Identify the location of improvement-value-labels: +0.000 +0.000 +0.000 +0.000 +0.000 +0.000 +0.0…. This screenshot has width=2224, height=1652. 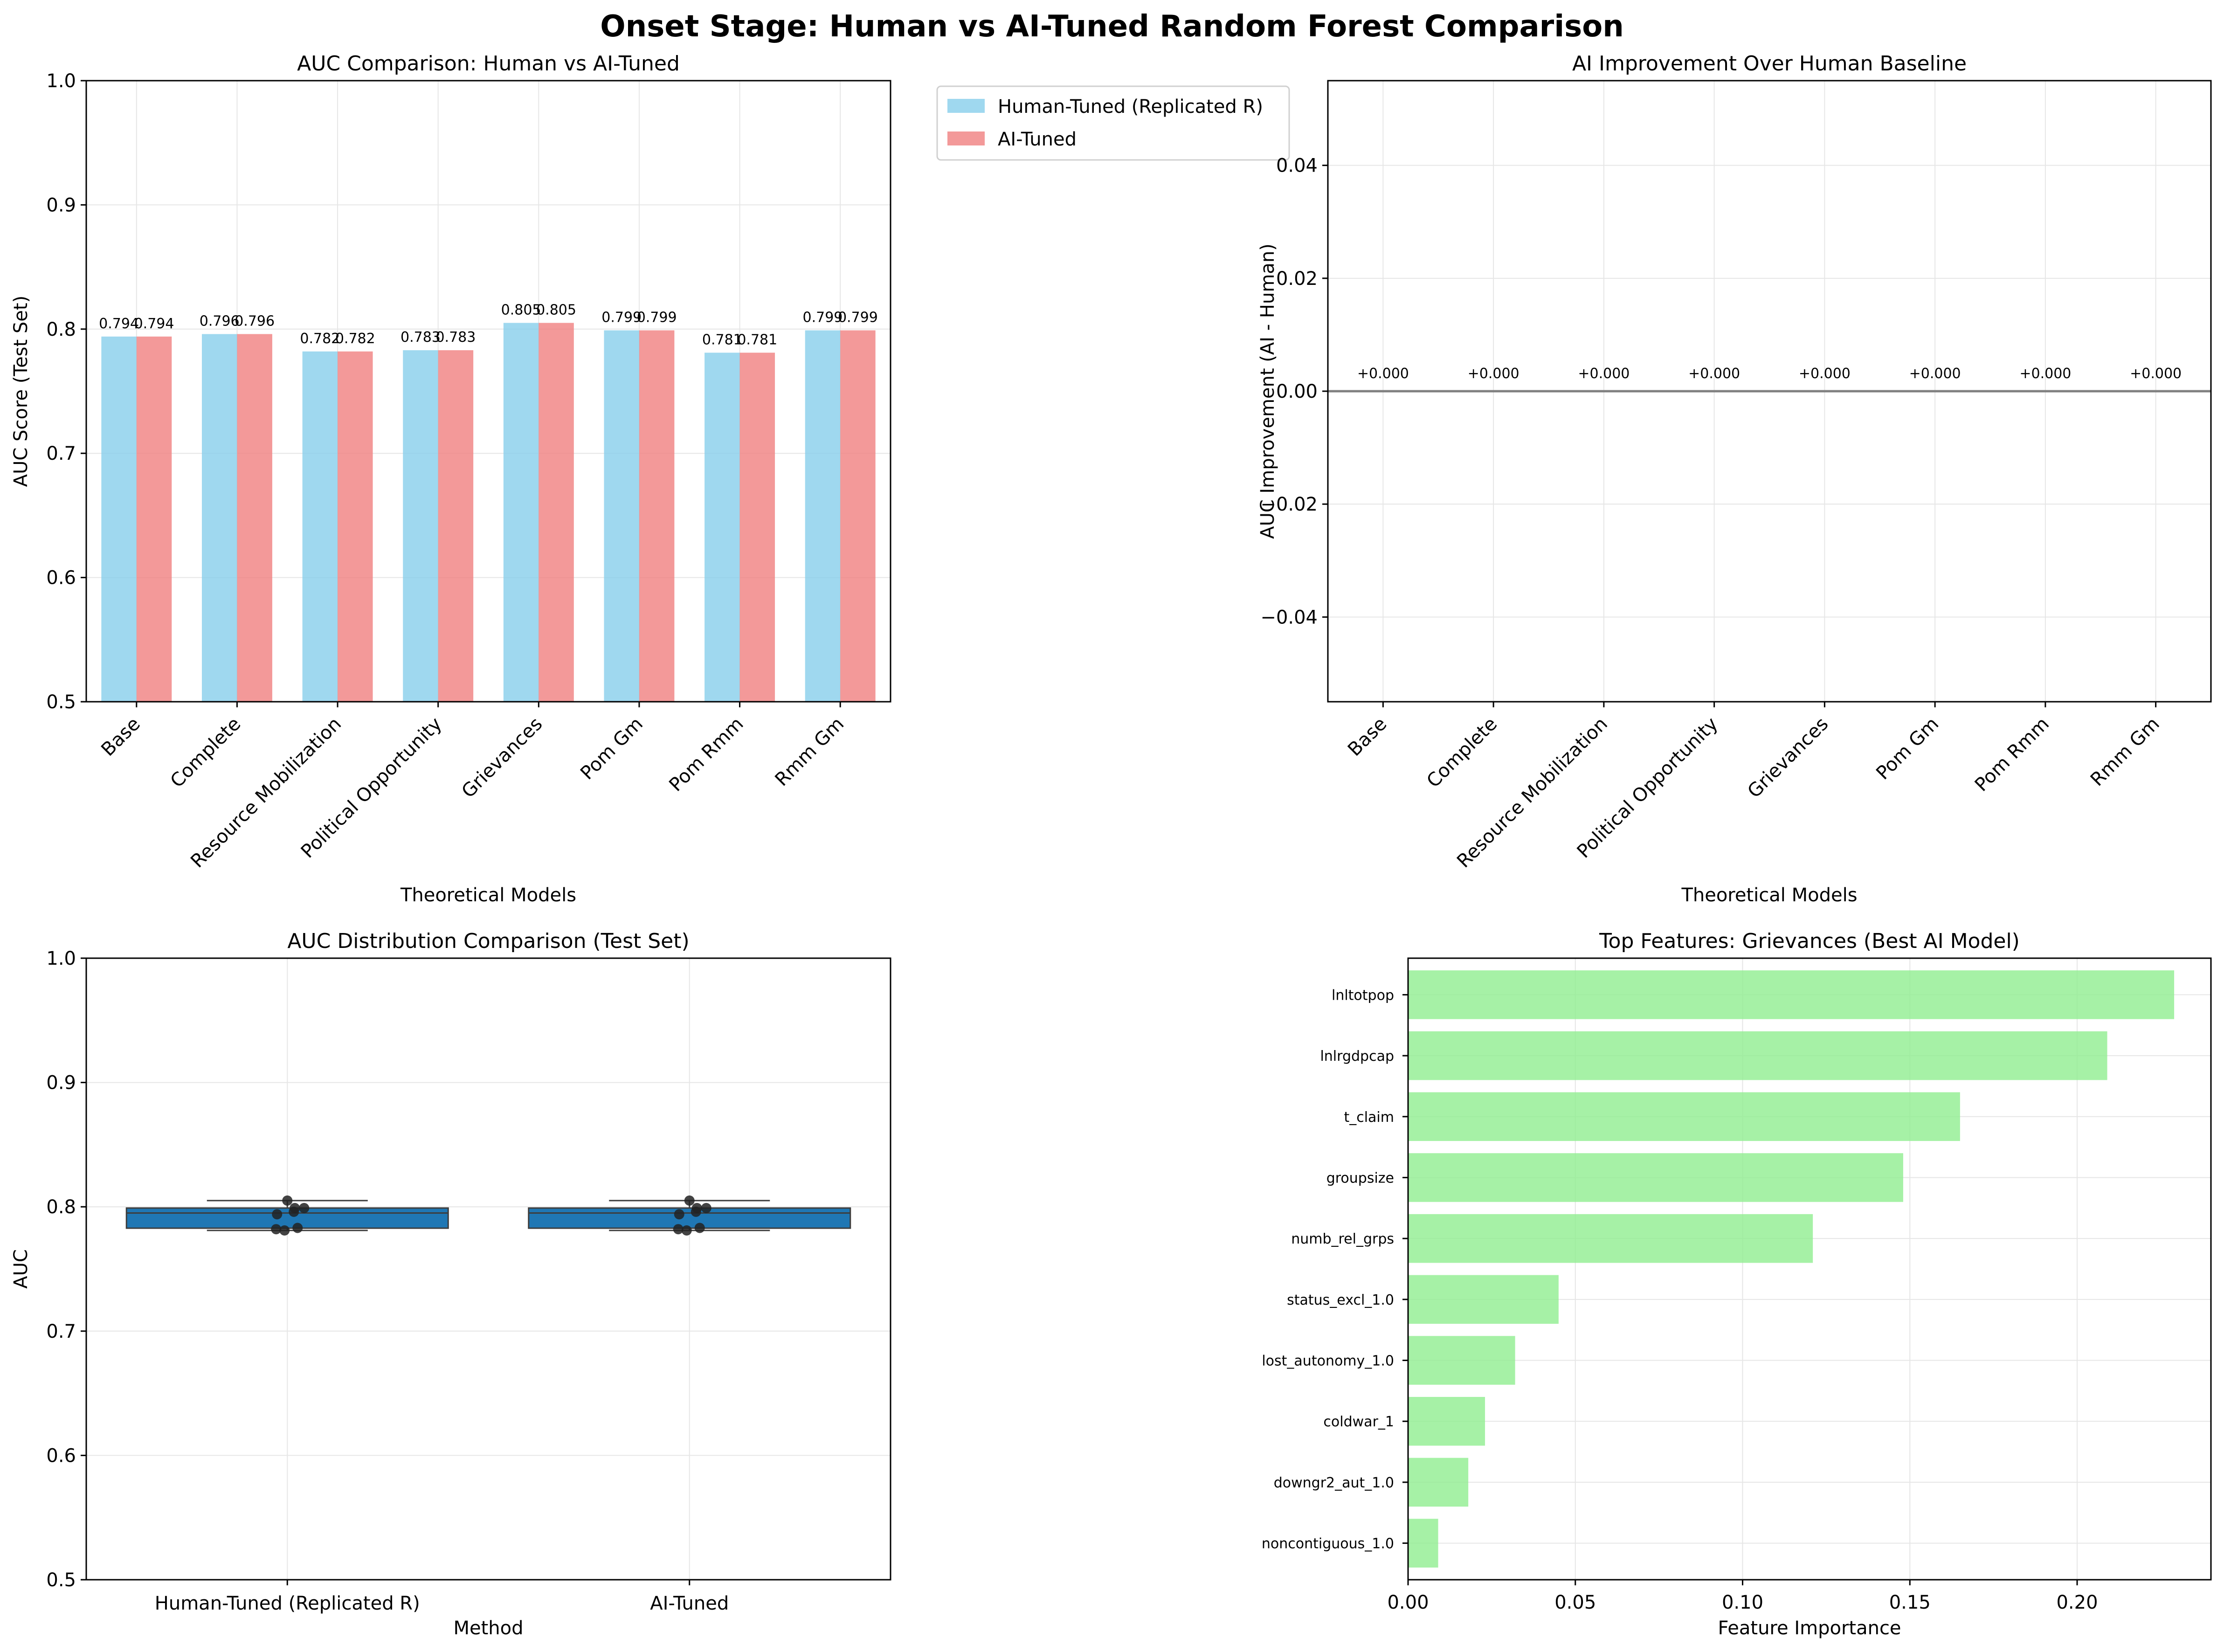
(1769, 374).